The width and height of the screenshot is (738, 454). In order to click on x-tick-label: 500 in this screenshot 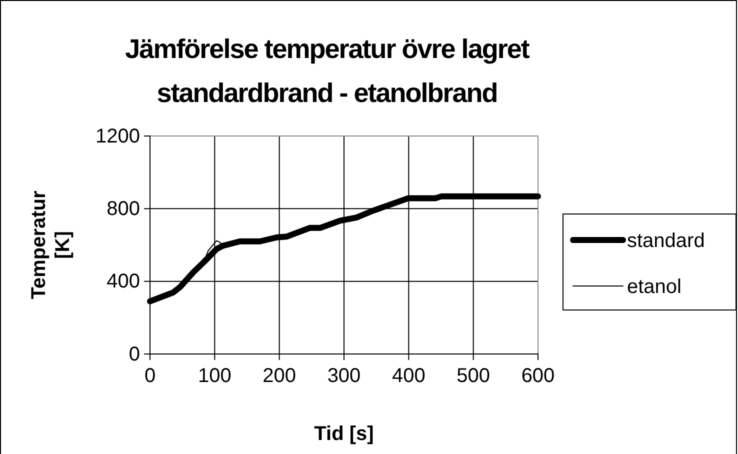, I will do `click(473, 376)`.